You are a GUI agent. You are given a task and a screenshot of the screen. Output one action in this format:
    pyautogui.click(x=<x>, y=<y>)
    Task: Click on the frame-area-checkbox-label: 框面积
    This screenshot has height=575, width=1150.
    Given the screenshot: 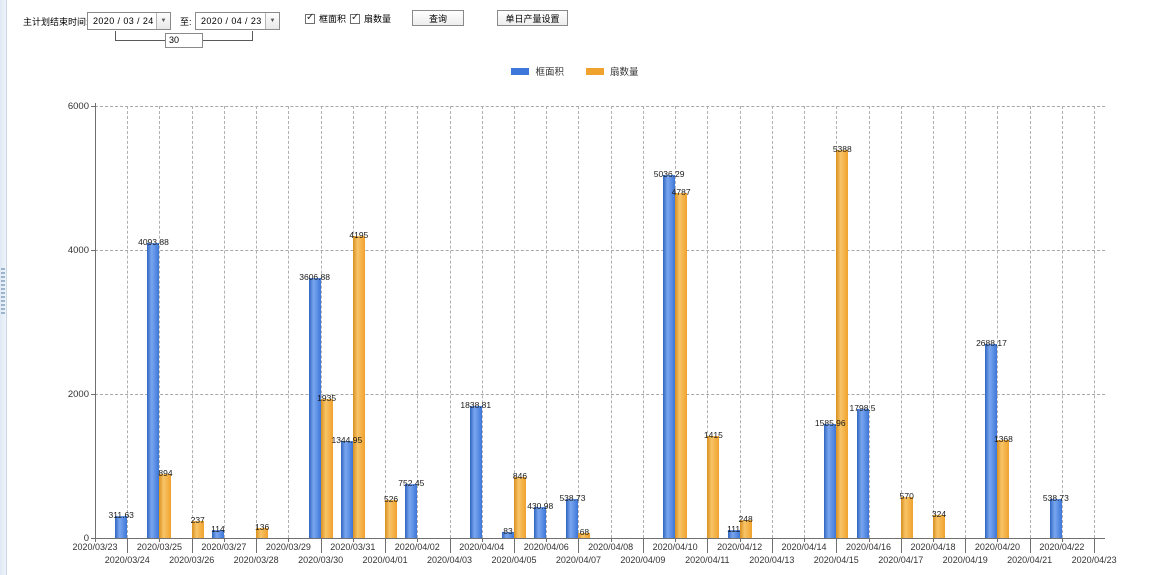 What is the action you would take?
    pyautogui.click(x=333, y=19)
    